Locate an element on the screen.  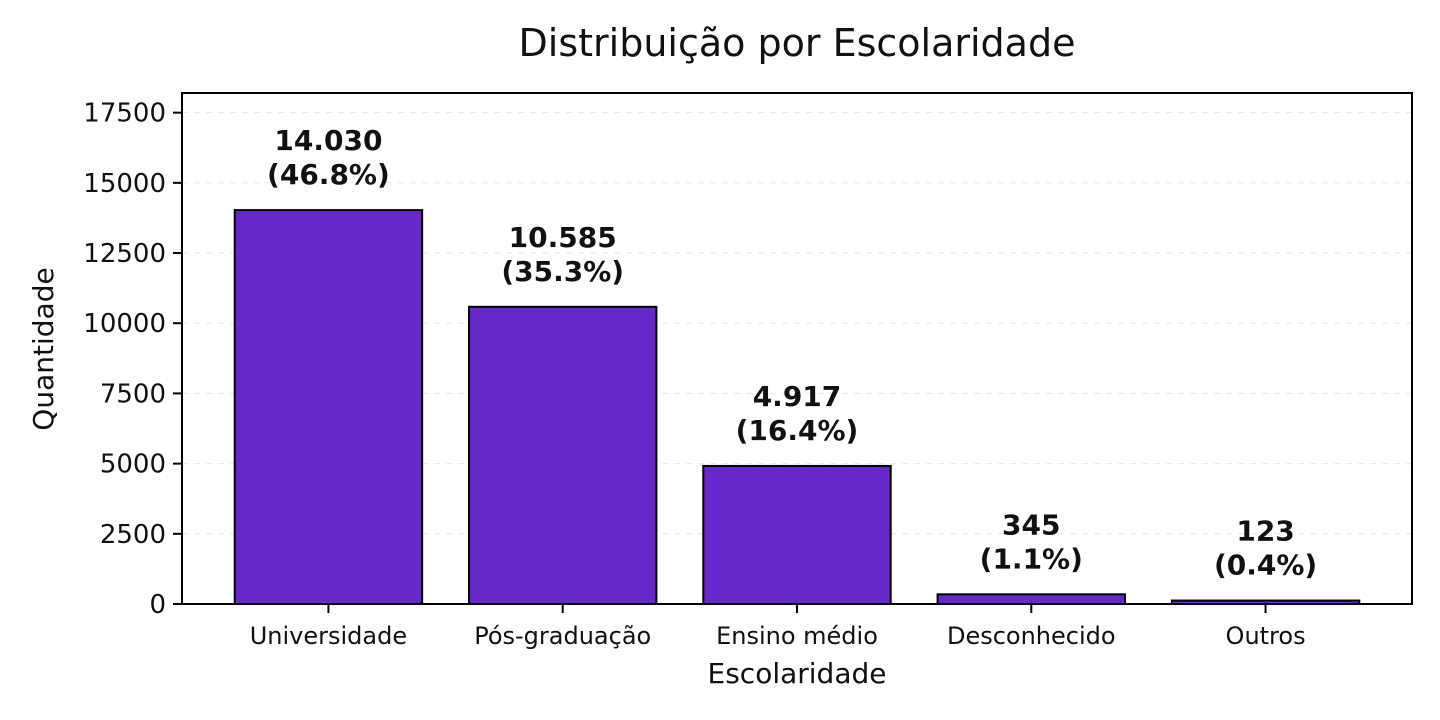
bar-value-label: 345 is located at coordinates (1031, 524).